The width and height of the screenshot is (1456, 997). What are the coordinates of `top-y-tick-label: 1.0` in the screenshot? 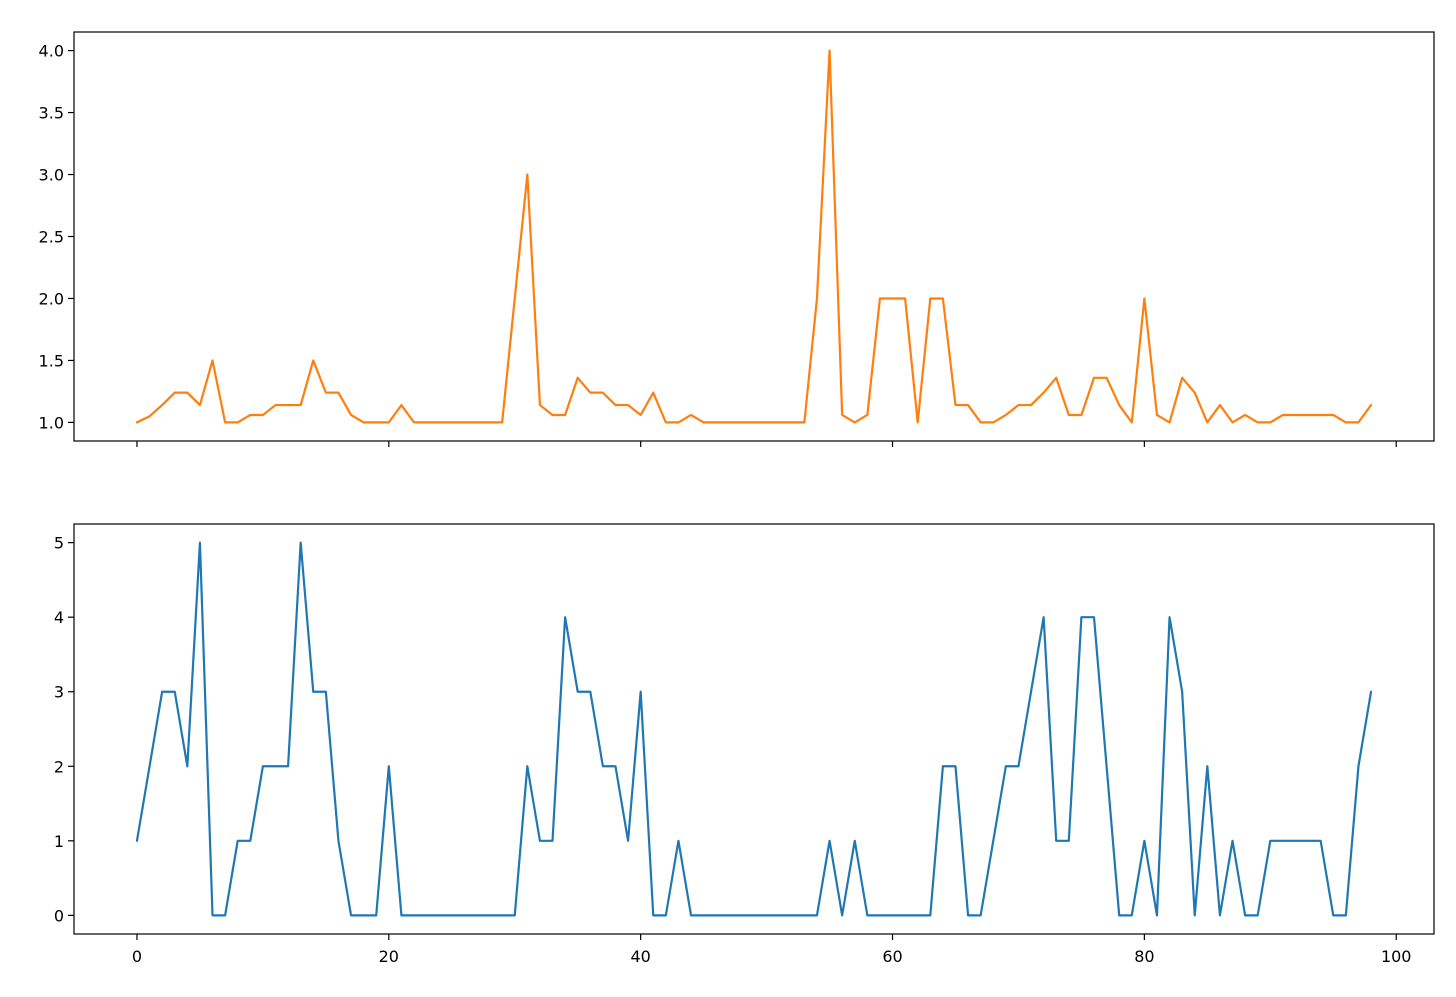 It's located at (51, 422).